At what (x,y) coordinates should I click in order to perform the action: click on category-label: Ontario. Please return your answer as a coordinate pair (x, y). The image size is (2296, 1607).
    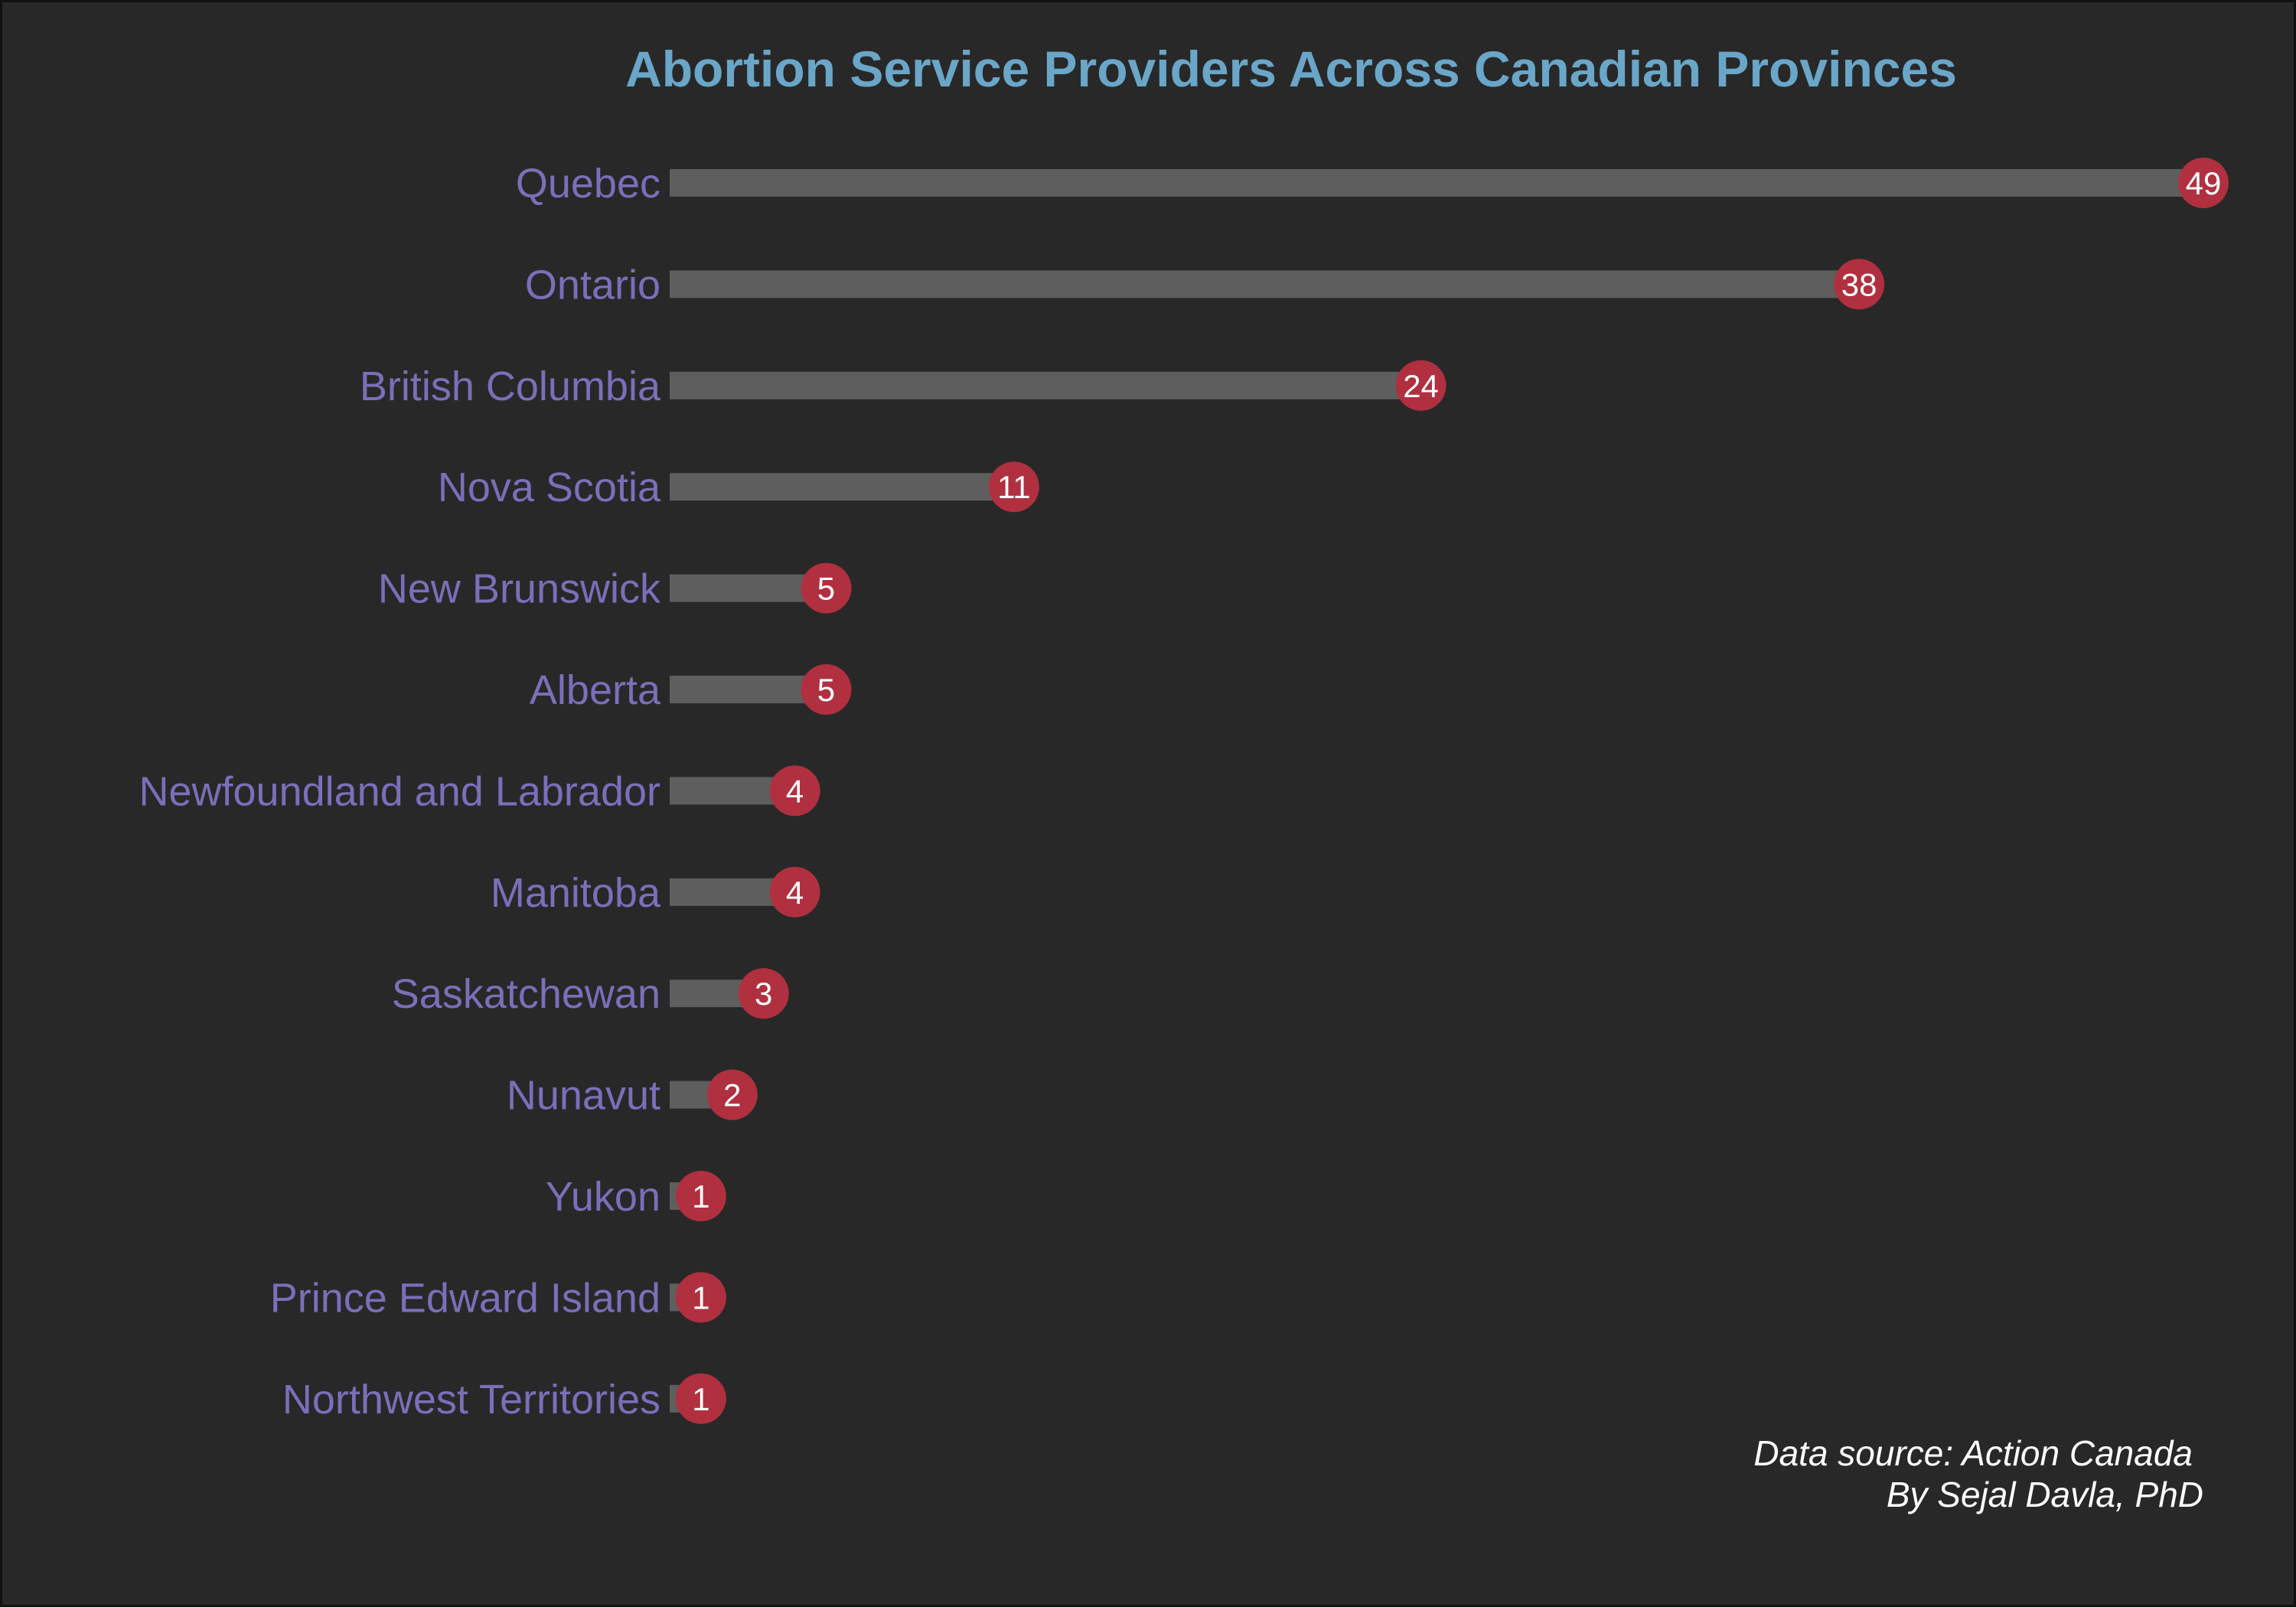
    Looking at the image, I should click on (592, 285).